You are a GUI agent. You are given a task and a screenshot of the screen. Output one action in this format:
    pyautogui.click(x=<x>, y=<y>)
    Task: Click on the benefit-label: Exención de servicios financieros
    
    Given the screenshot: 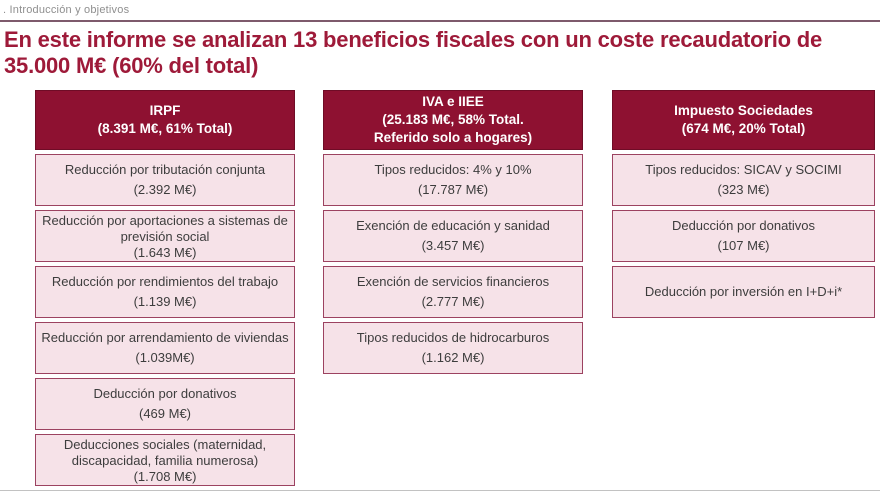 What is the action you would take?
    pyautogui.click(x=453, y=281)
    